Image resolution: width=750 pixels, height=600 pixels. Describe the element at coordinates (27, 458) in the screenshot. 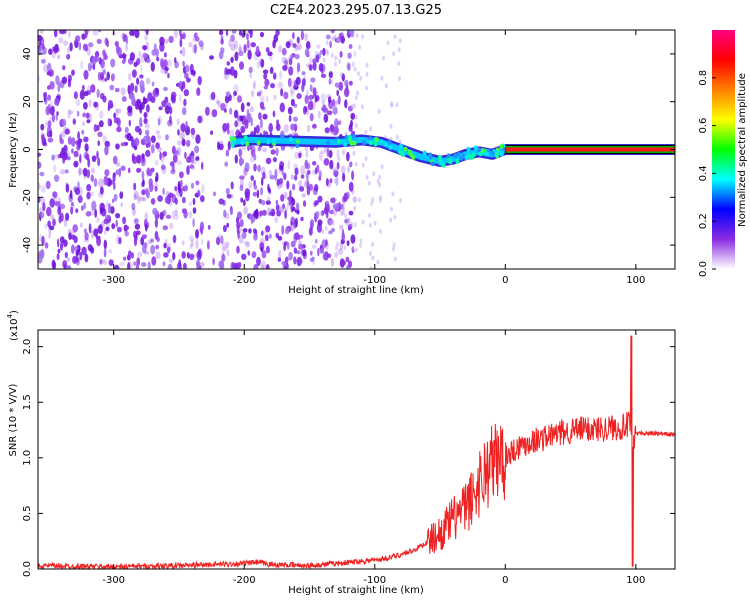

I see `y-tick-label: 1.0` at that location.